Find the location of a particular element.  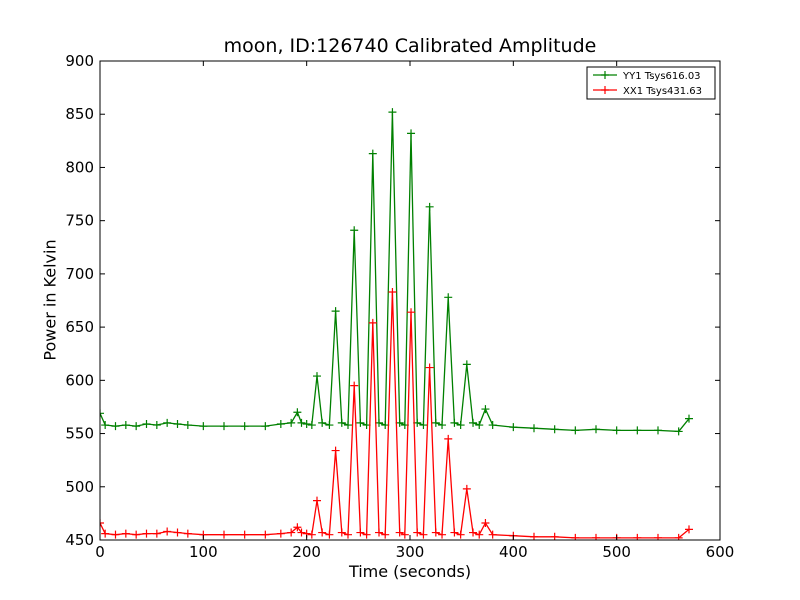

y-tick-label: 700 is located at coordinates (79, 274).